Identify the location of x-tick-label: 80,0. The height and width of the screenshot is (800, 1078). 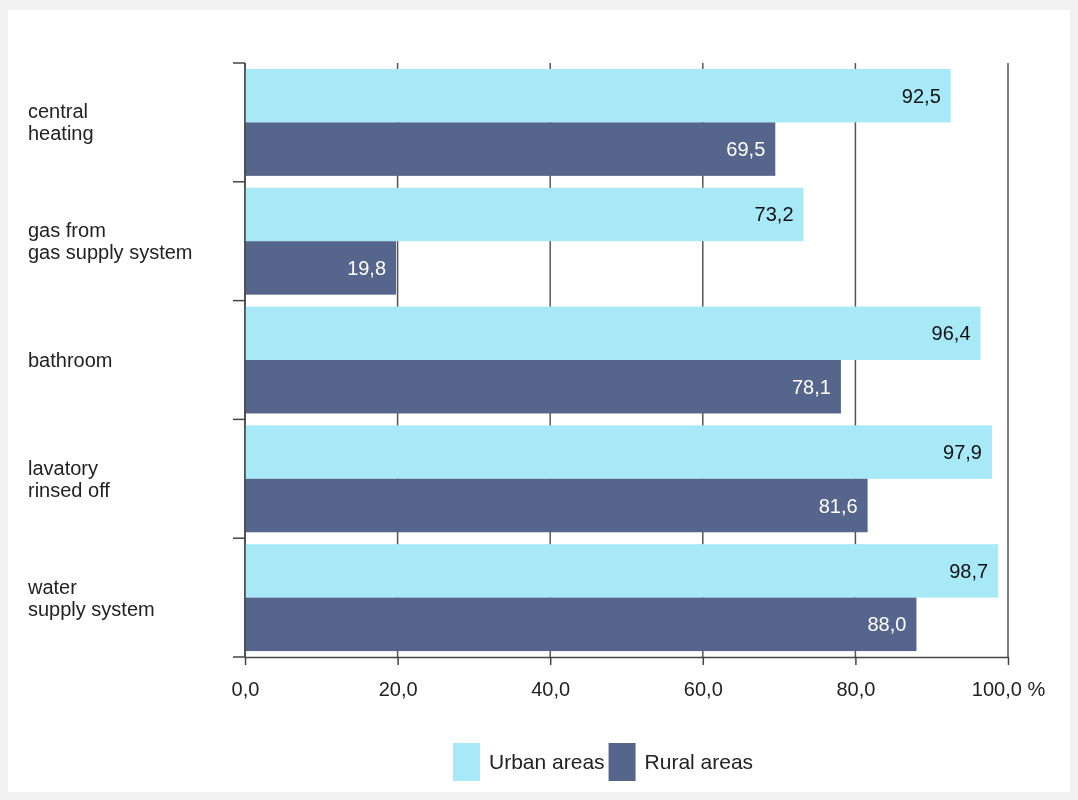
(856, 689).